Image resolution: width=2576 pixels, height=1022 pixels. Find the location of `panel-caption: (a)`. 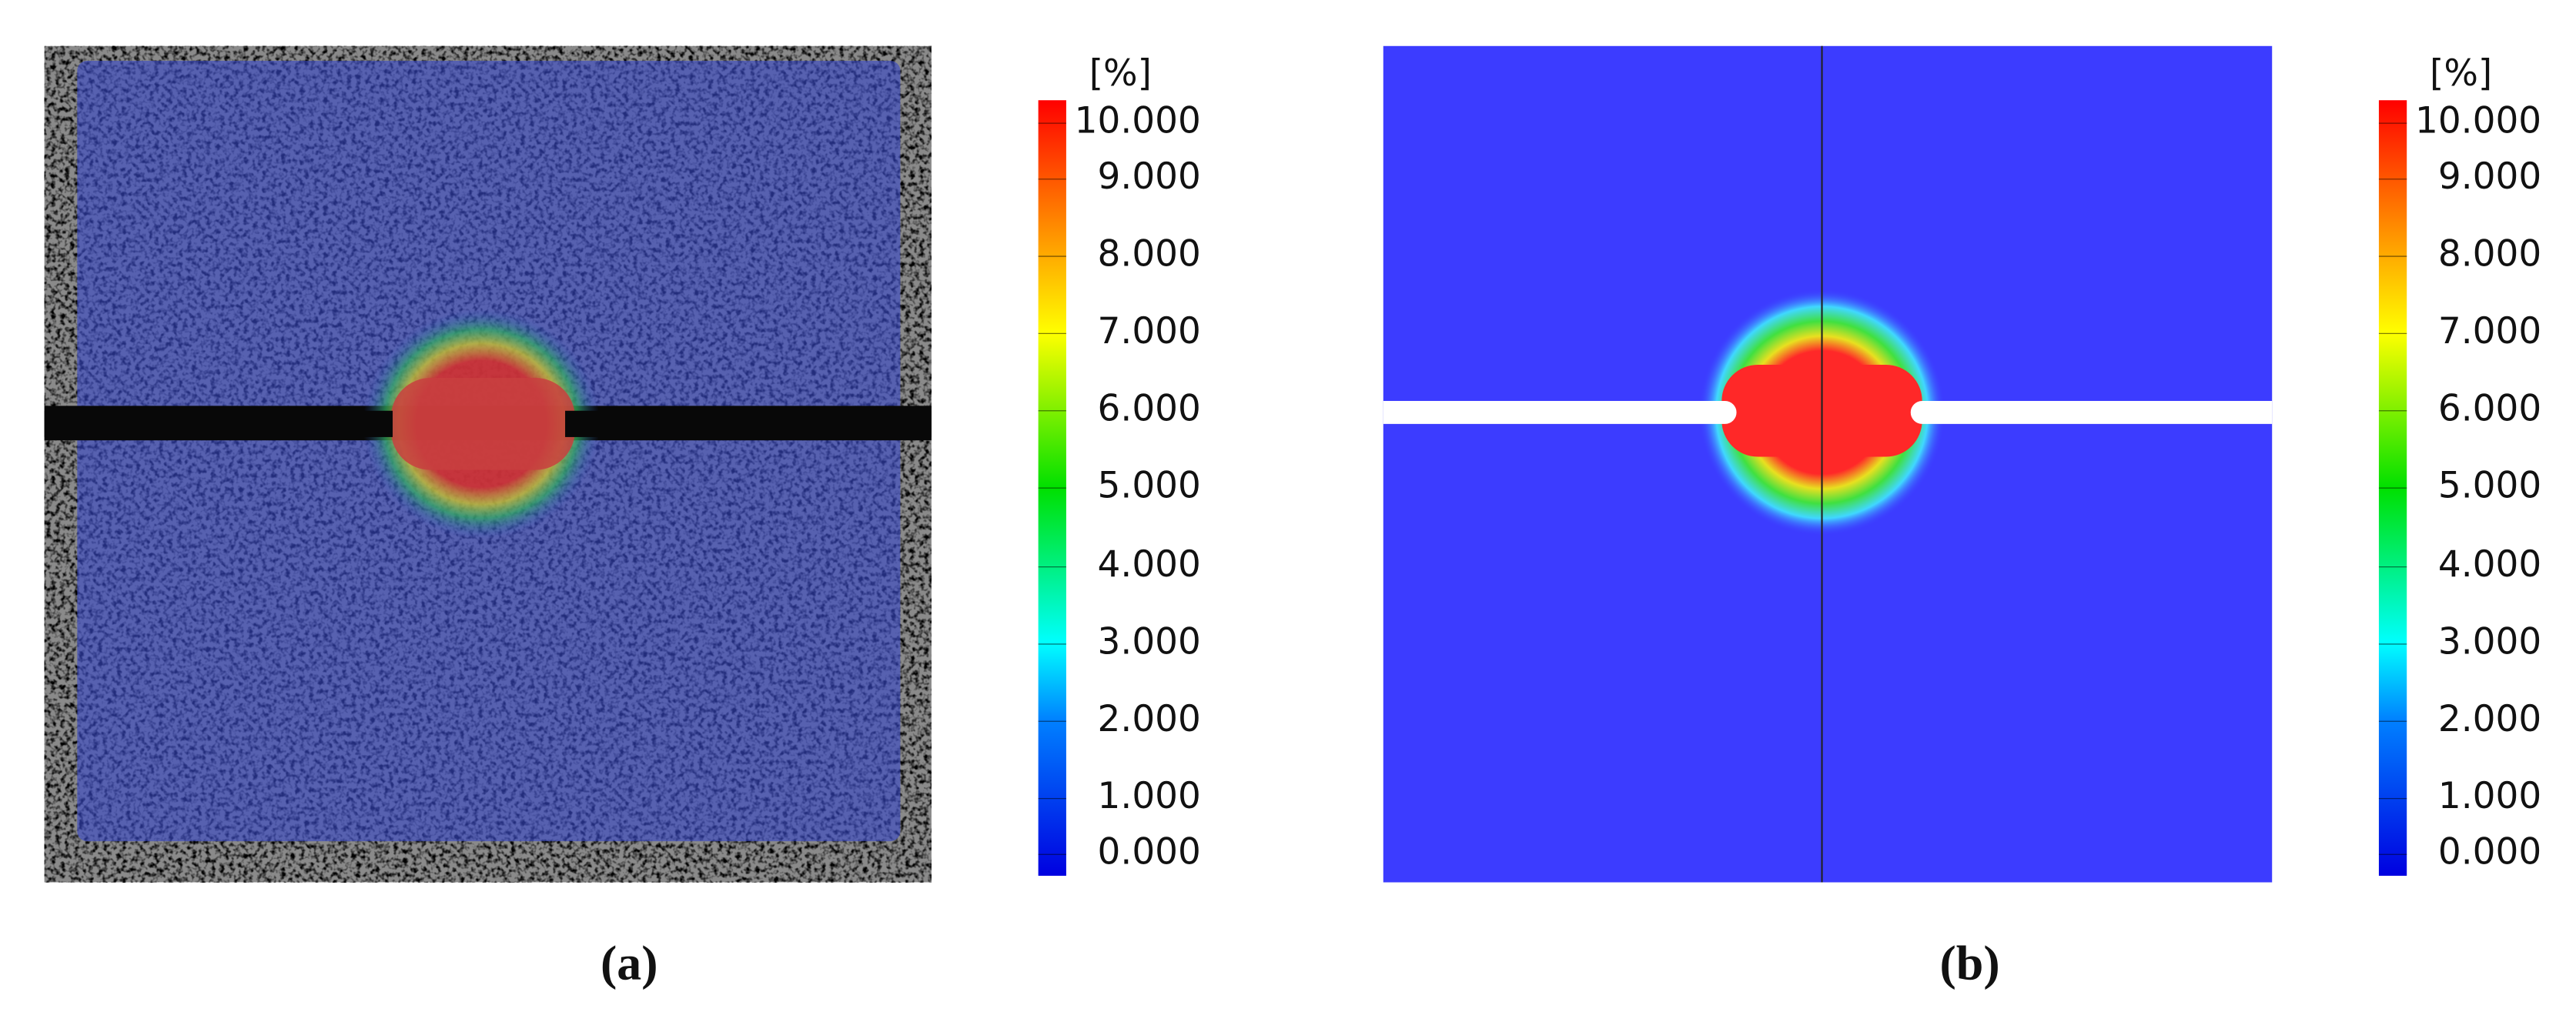

panel-caption: (a) is located at coordinates (629, 962).